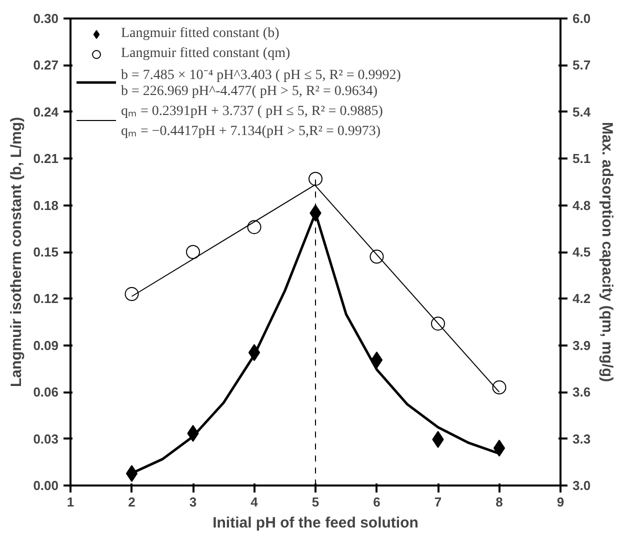 The image size is (637, 548). Describe the element at coordinates (46, 392) in the screenshot. I see `y-tick-label: 0.06` at that location.